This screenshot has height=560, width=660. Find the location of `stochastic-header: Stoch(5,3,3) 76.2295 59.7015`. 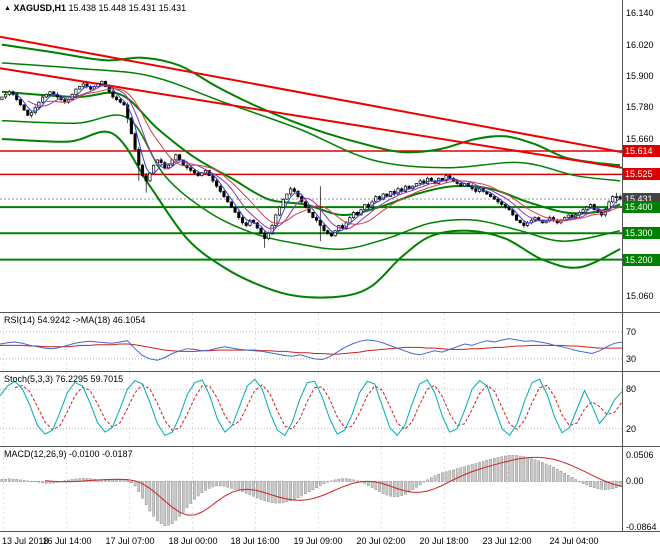

stochastic-header: Stoch(5,3,3) 76.2295 59.7015 is located at coordinates (64, 379).